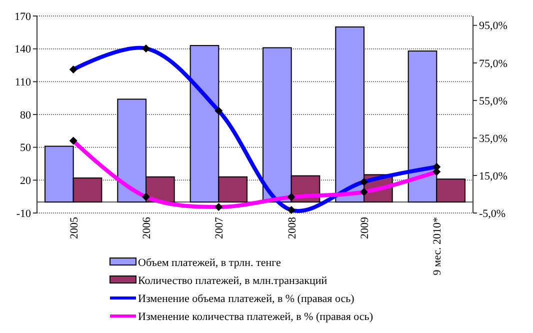 This screenshot has width=533, height=333. Describe the element at coordinates (493, 176) in the screenshot. I see `y2-tick-label: 15,0%` at that location.